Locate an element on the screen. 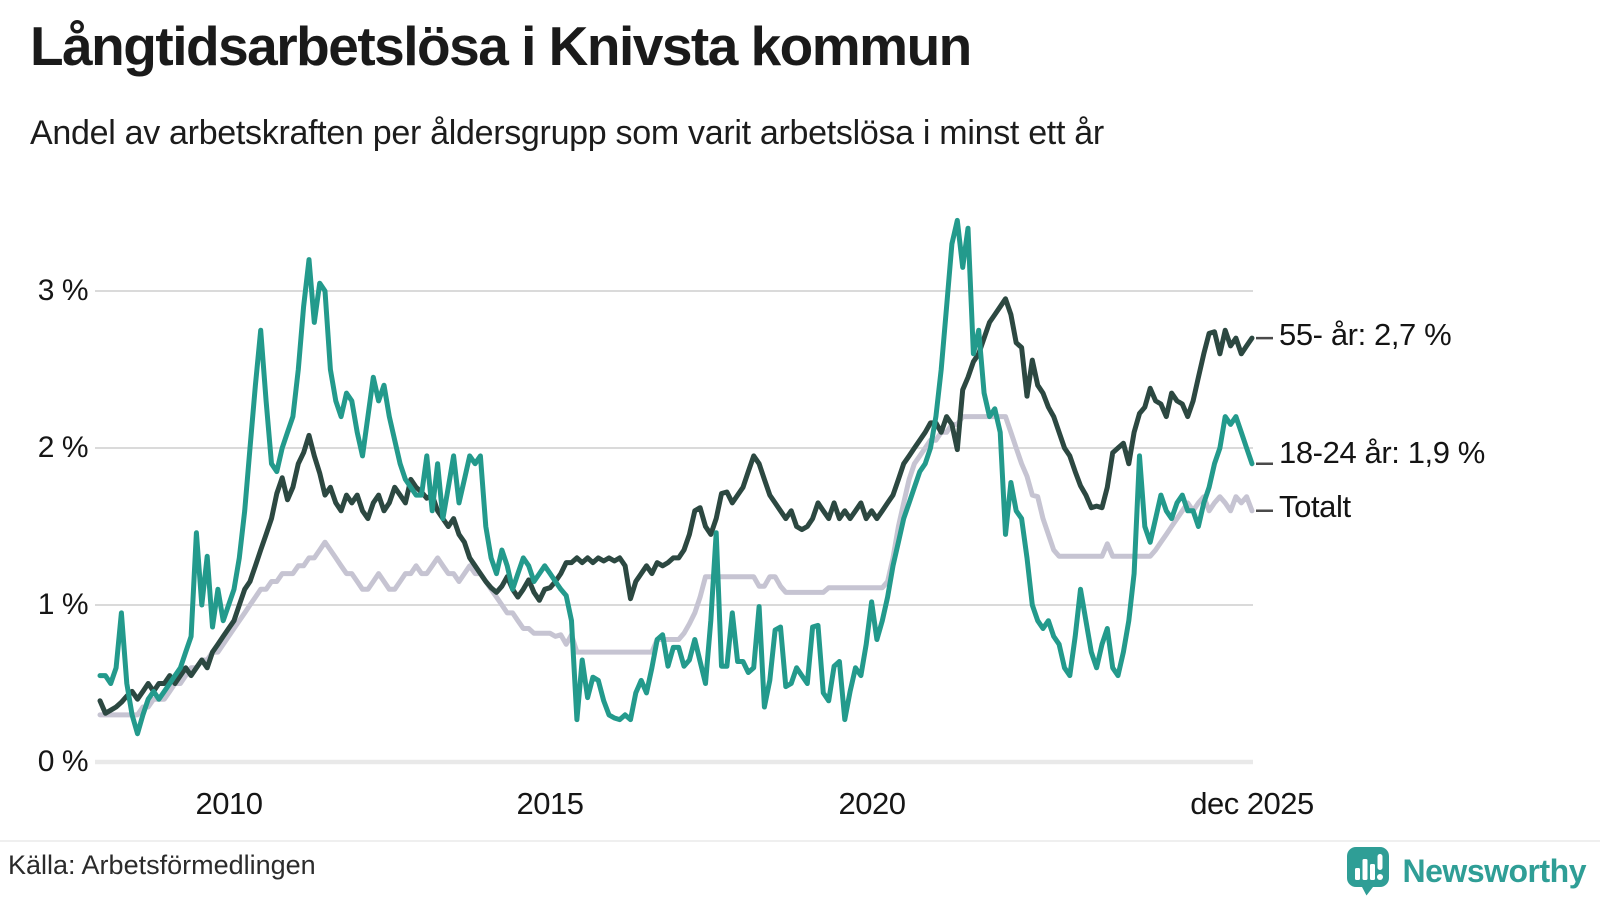 This screenshot has width=1600, height=900. x-axis-tick-dec-2025: dec 2025 is located at coordinates (1252, 803).